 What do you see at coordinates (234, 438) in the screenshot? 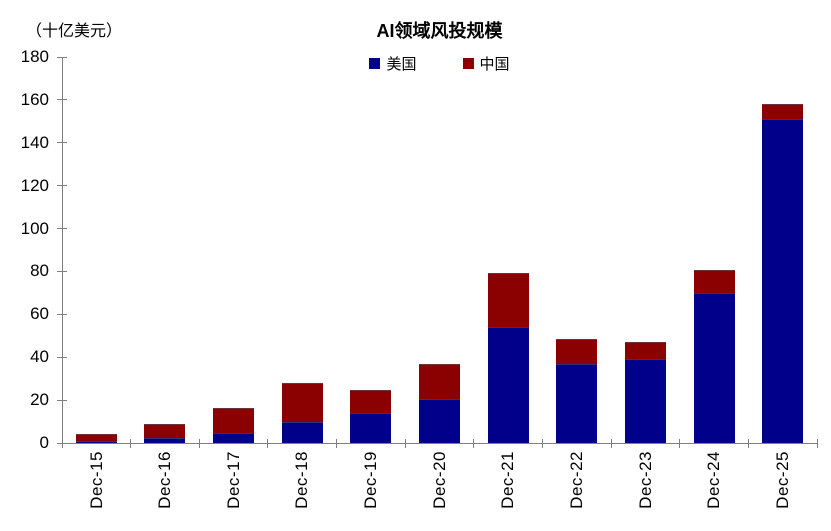
I see `bar-segment-dec-17-series0` at bounding box center [234, 438].